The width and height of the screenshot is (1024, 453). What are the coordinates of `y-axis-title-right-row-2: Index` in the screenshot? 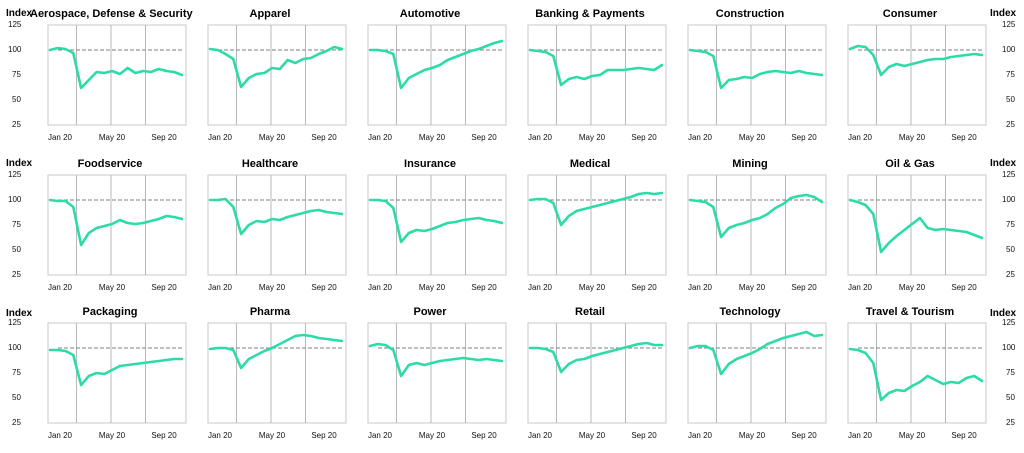 It's located at (1003, 163).